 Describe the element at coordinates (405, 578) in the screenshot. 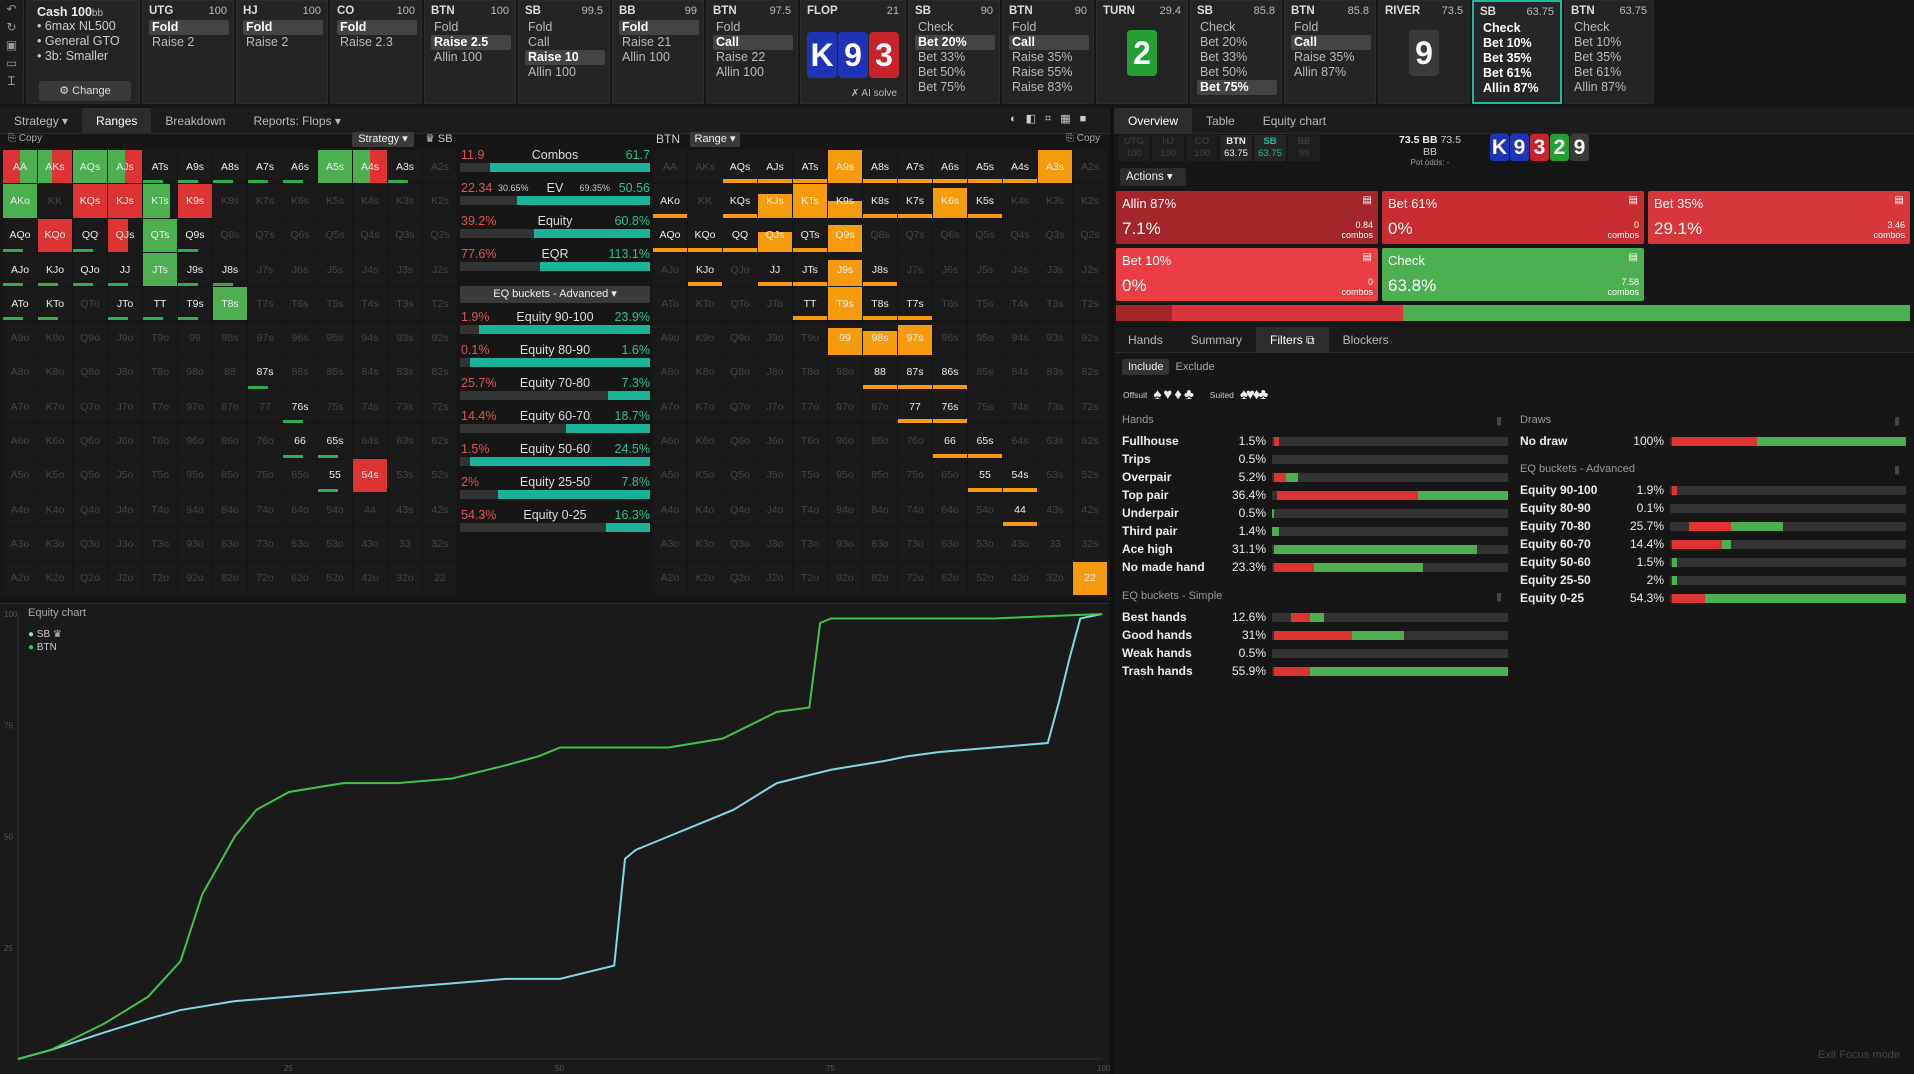

I see `hand-cell: 32o` at that location.